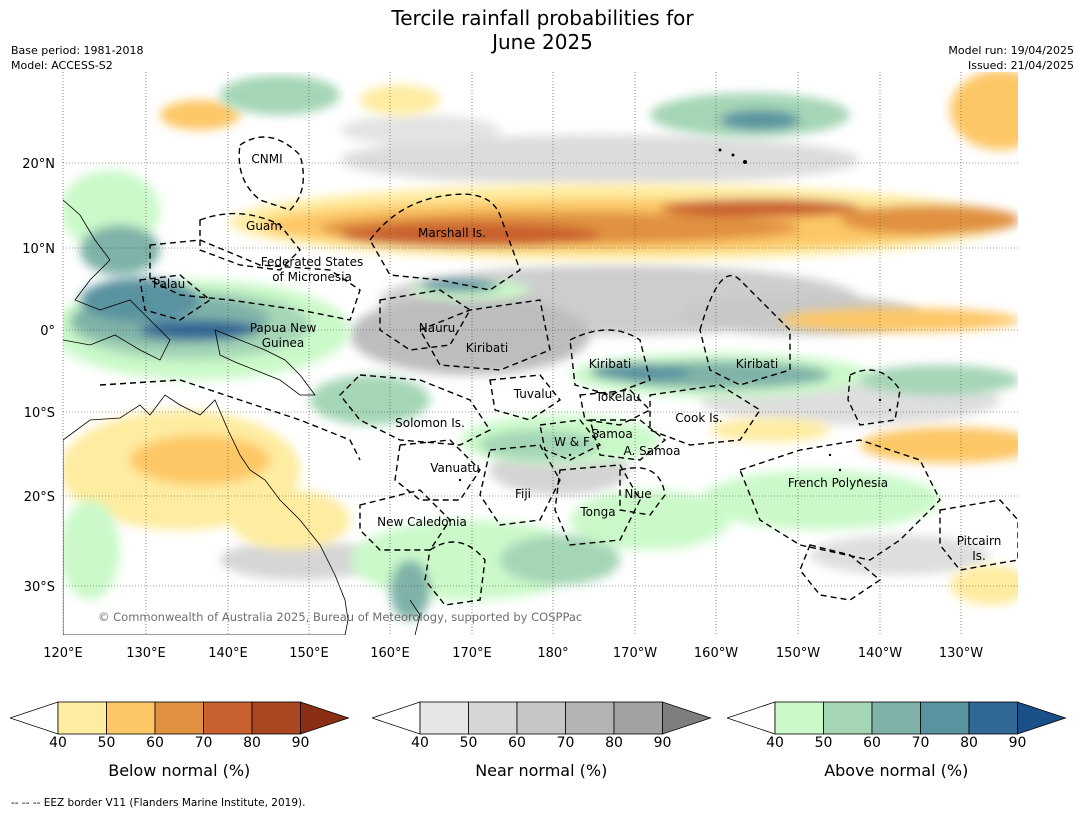  I want to click on colorbar-title: Below normal (%), so click(179, 770).